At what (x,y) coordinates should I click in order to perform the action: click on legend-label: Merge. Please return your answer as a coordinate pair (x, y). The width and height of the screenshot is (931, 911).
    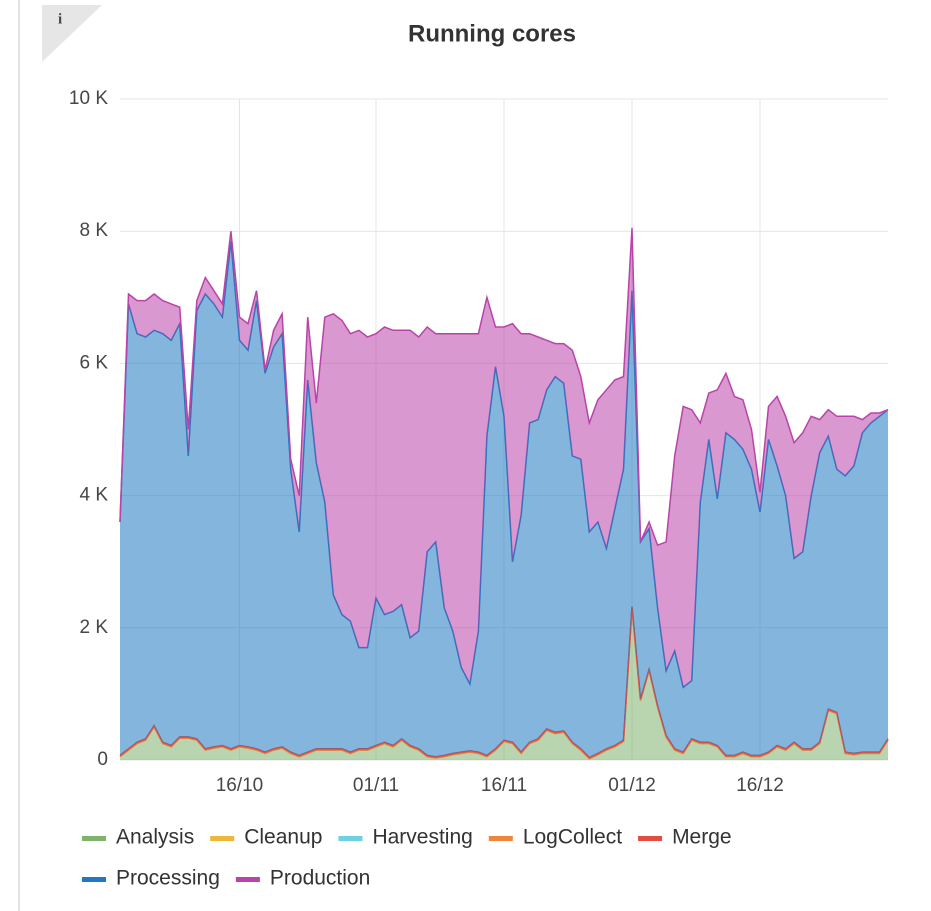
    Looking at the image, I should click on (702, 837).